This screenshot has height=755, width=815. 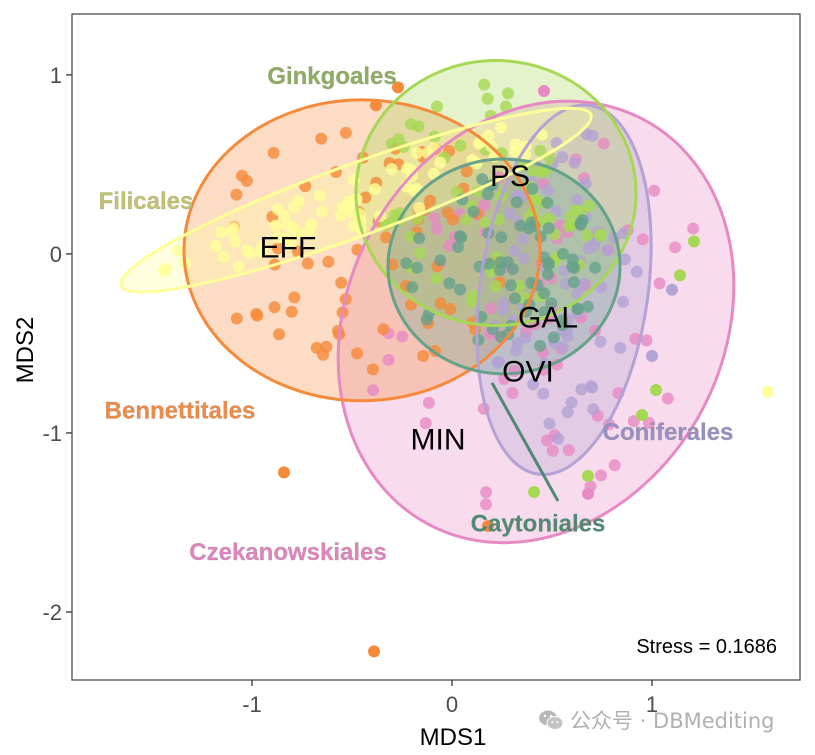 What do you see at coordinates (672, 721) in the screenshot?
I see `watermark-text: 公众号 · DBMediting` at bounding box center [672, 721].